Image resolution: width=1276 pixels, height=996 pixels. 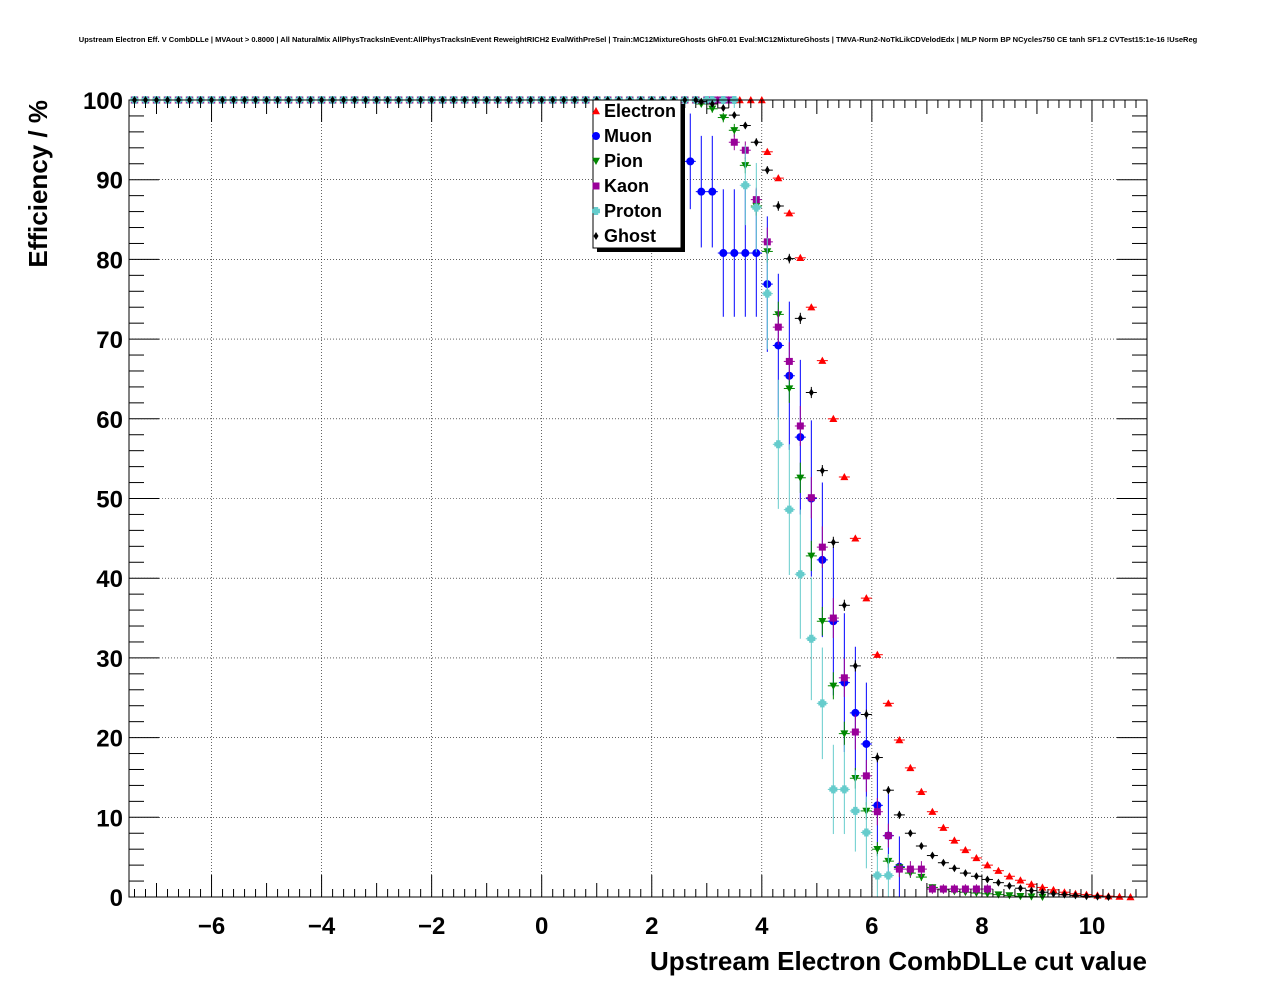 What do you see at coordinates (116, 898) in the screenshot?
I see `y-tick-label: 0` at bounding box center [116, 898].